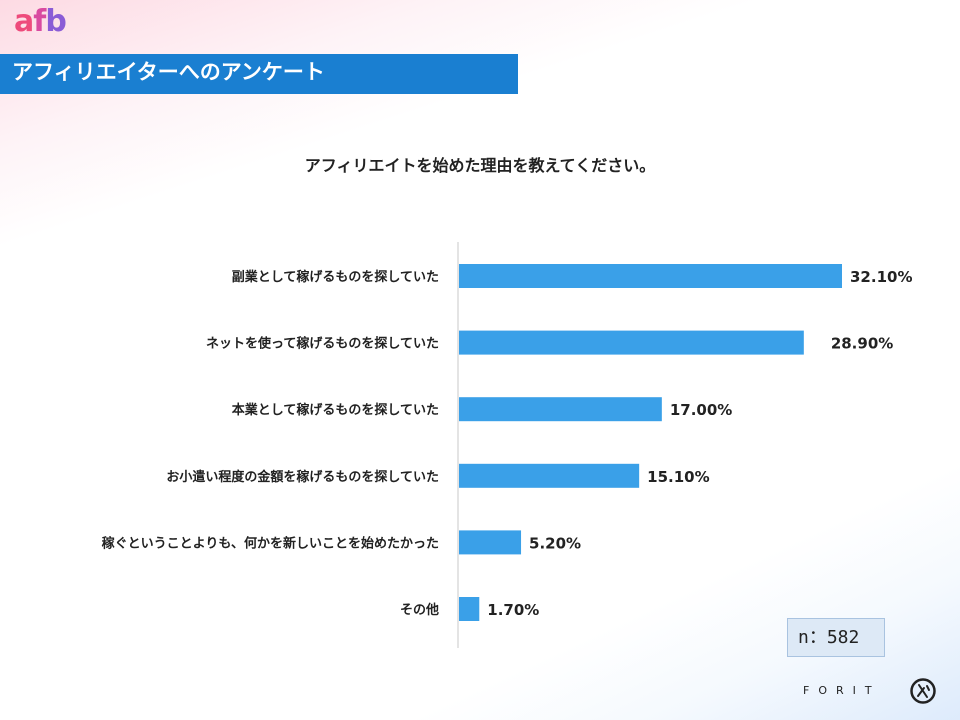  What do you see at coordinates (335, 277) in the screenshot?
I see `category-label: 副業として稼げるものを探していた` at bounding box center [335, 277].